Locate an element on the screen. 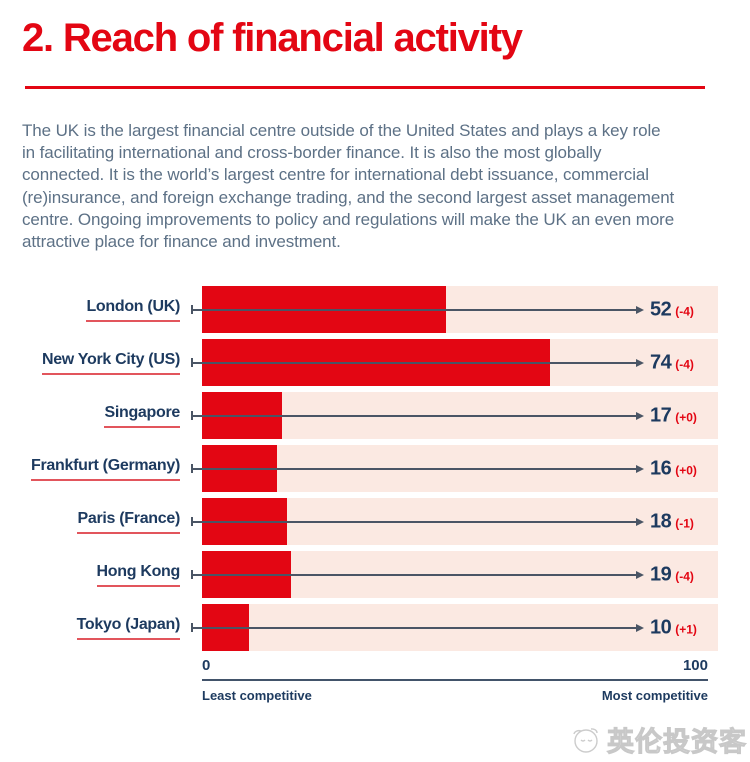 This screenshot has height=762, width=750. bar-track: 18 (-1) is located at coordinates (454, 522).